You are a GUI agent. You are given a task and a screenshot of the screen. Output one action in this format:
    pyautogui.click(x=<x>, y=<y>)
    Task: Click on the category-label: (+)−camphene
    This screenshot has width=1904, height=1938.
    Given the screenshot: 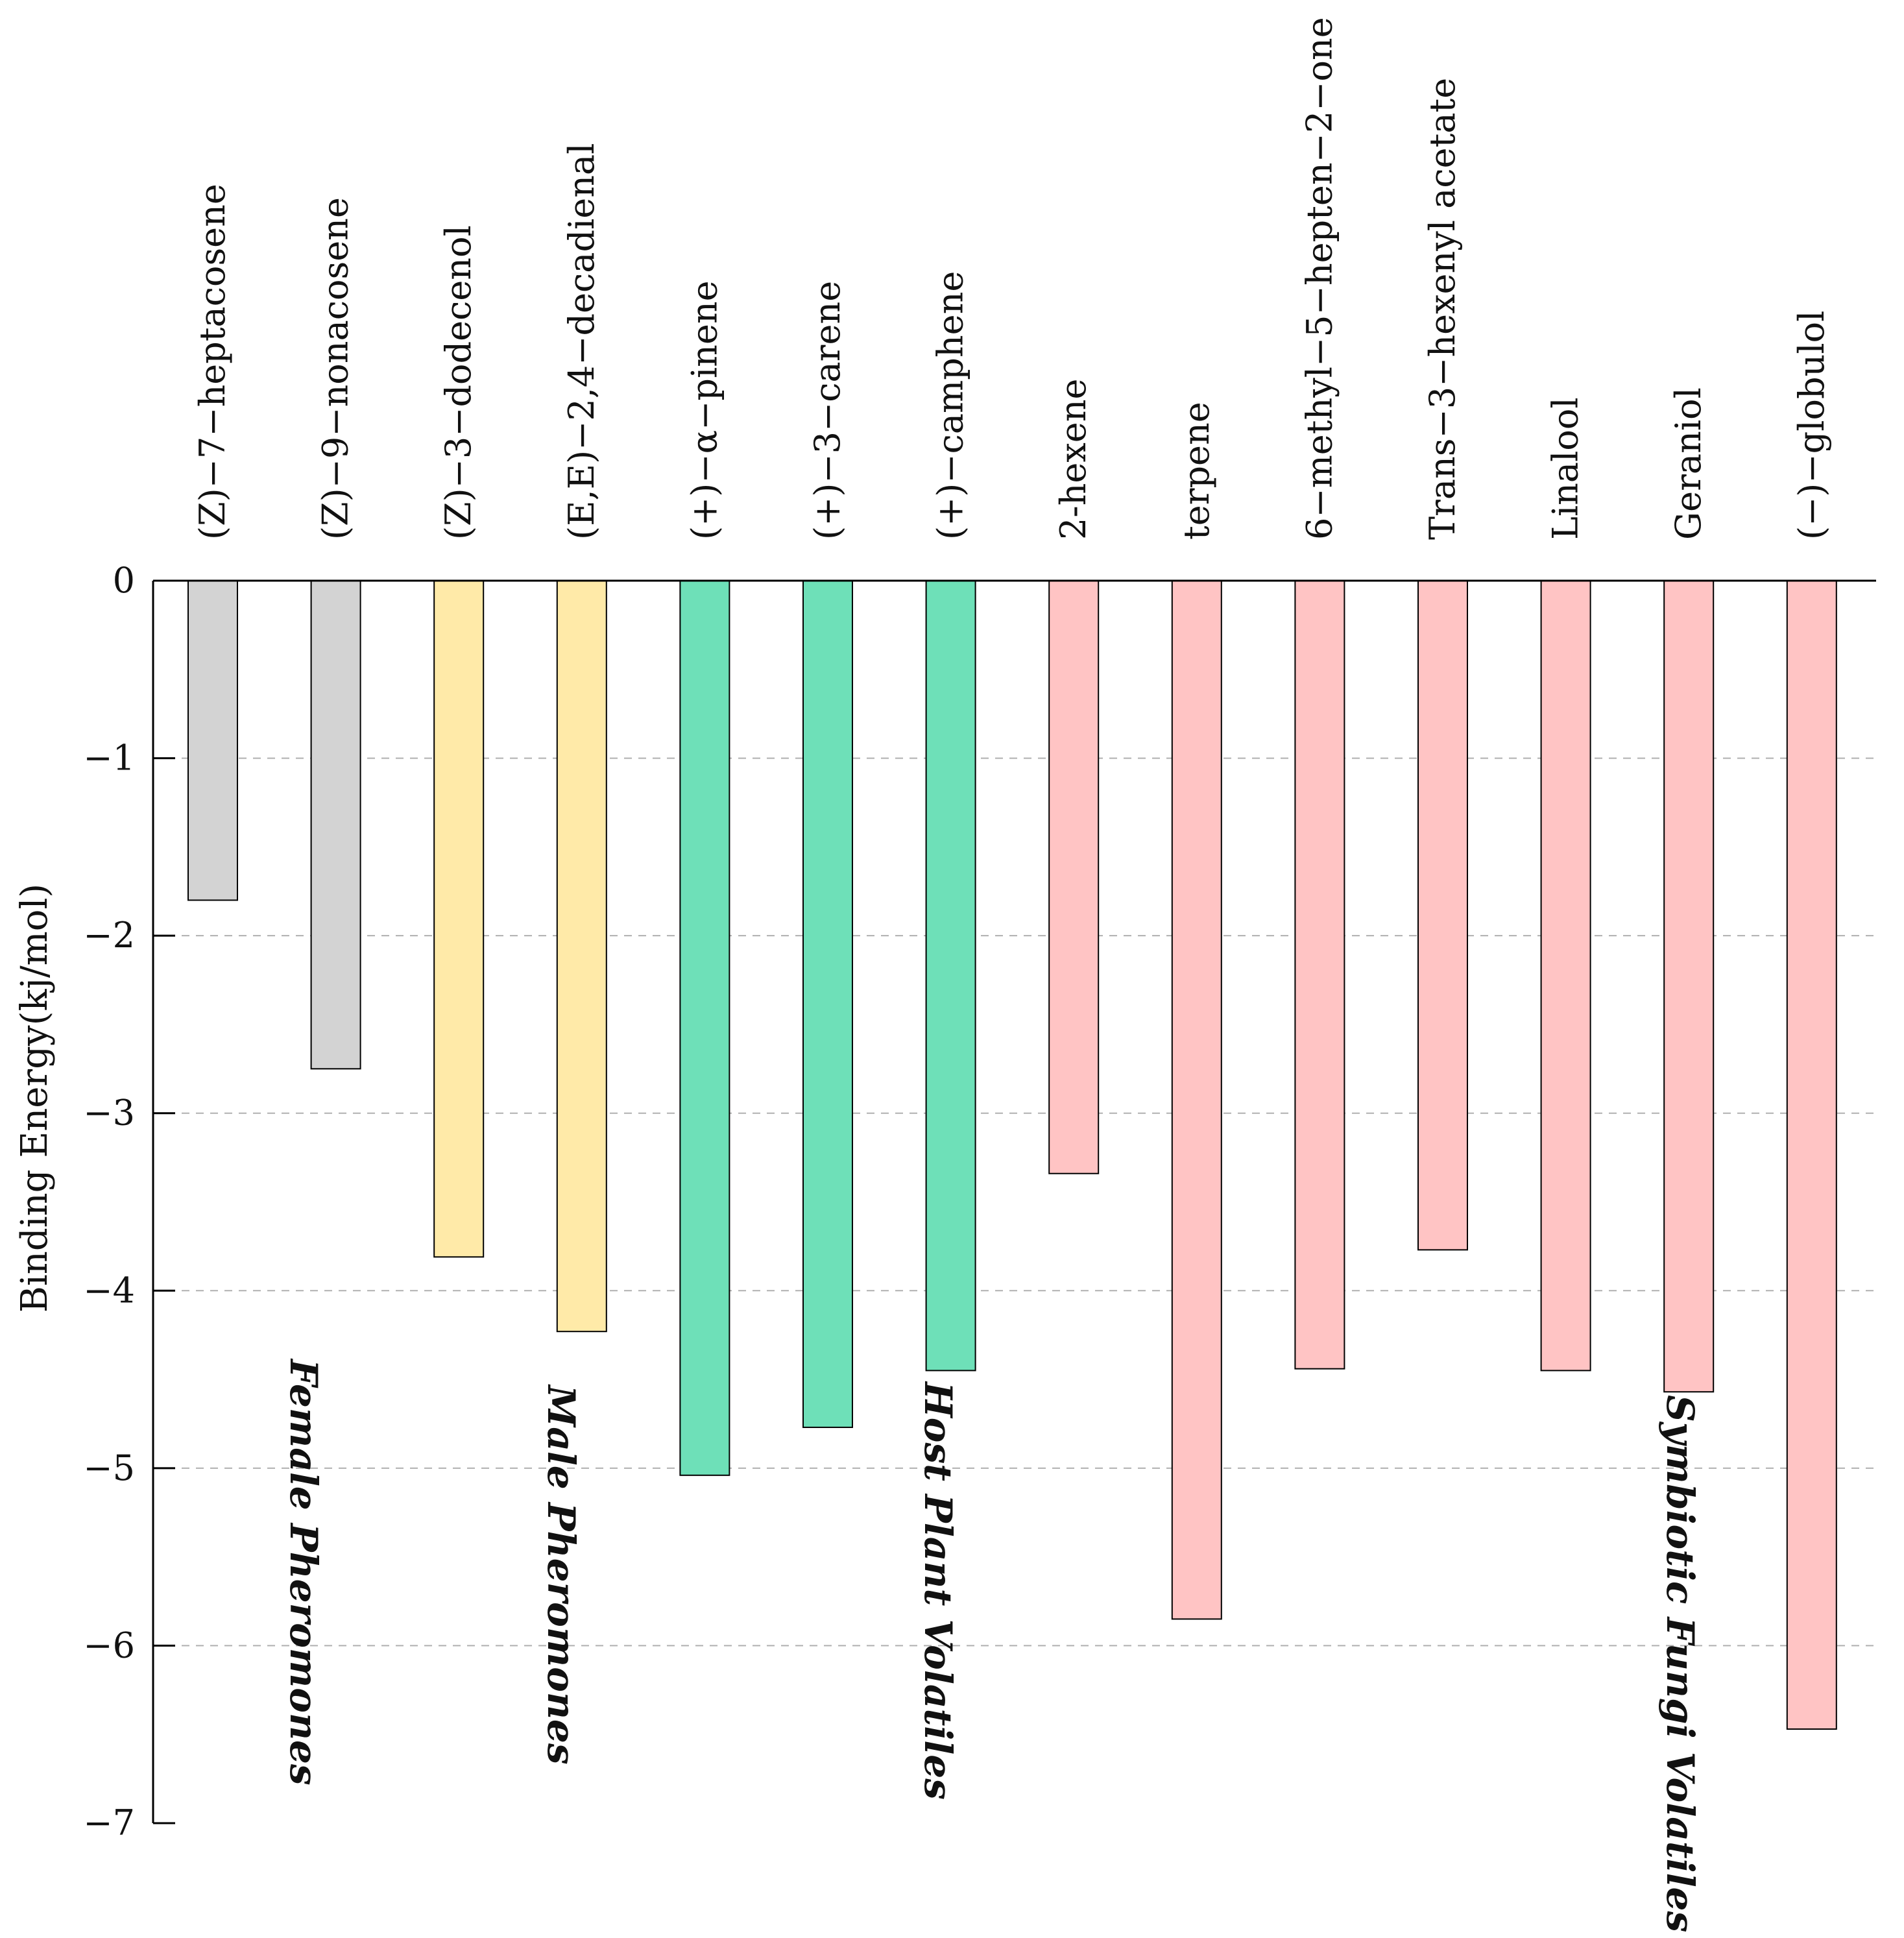 What is the action you would take?
    pyautogui.click(x=950, y=405)
    